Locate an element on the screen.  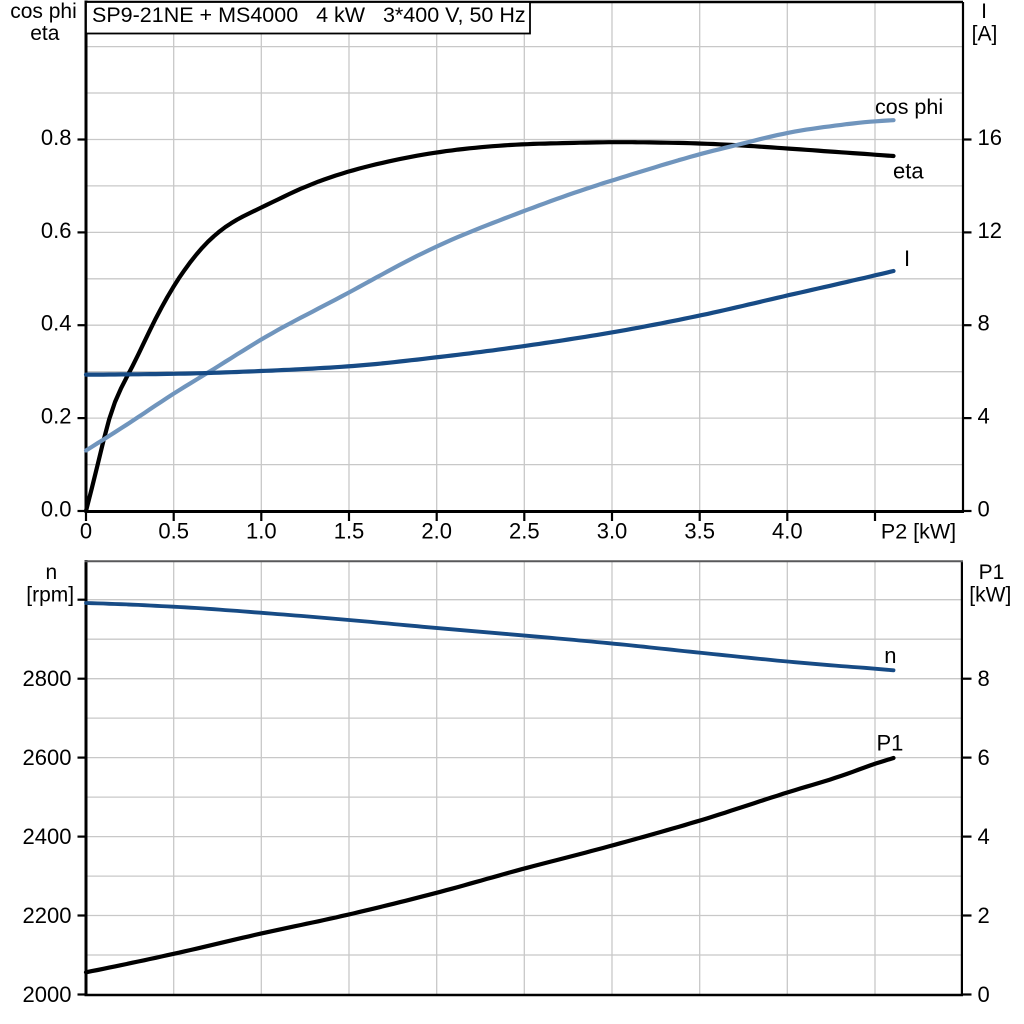
svg-text: 2600 is located at coordinates (47, 757).